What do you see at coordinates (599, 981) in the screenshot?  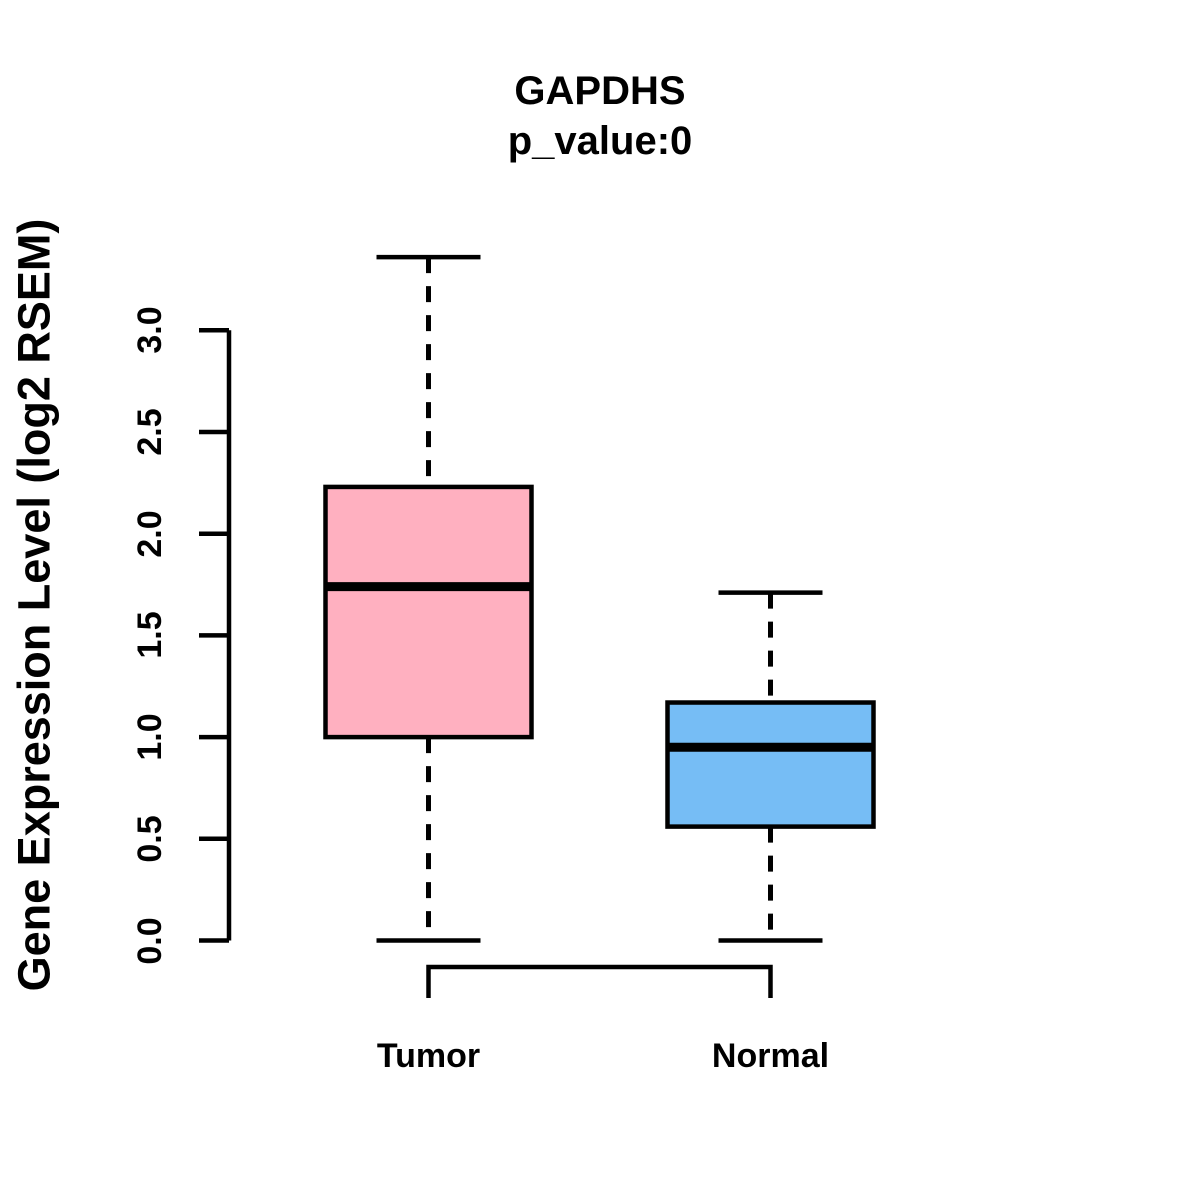 I see `x-axis-line` at bounding box center [599, 981].